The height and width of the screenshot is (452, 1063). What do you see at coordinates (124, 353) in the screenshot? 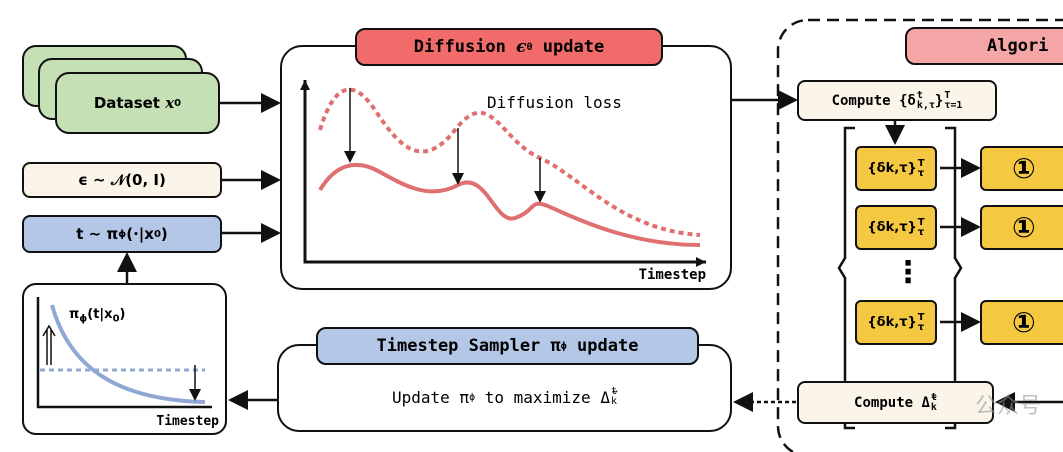
I see `sampler-plot` at bounding box center [124, 353].